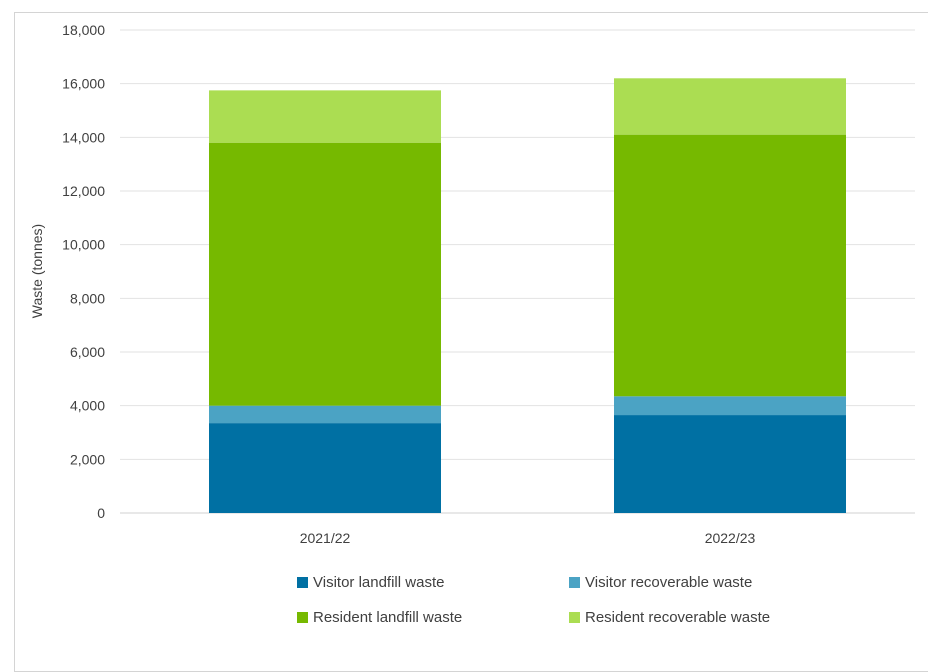  I want to click on x-axis-ticks: 2021/22 2022/23, so click(528, 538).